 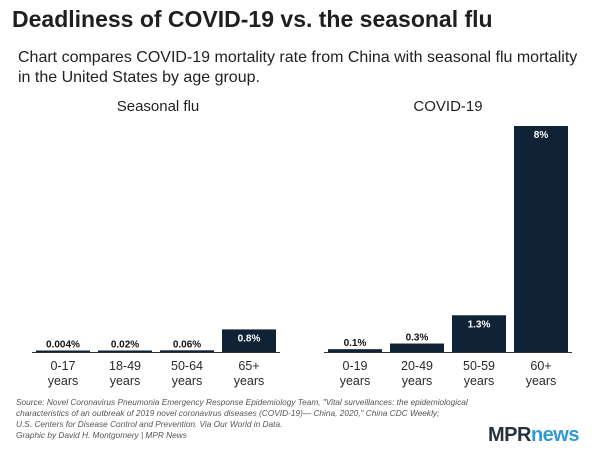 I want to click on category-label: 0-19, so click(x=354, y=366).